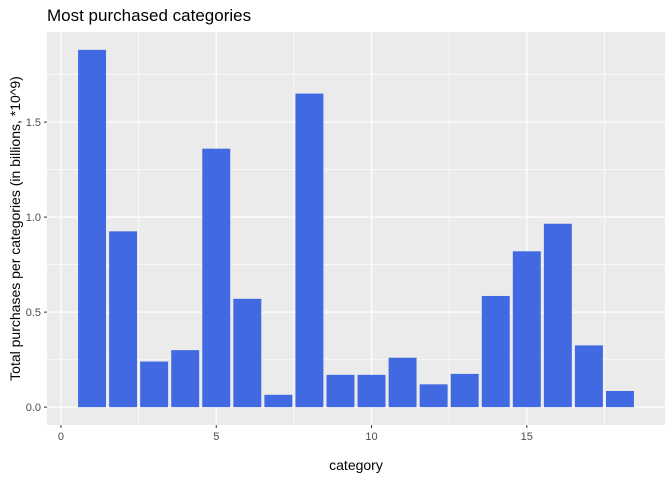 The height and width of the screenshot is (480, 672). What do you see at coordinates (216, 437) in the screenshot?
I see `x-tick-label: 5` at bounding box center [216, 437].